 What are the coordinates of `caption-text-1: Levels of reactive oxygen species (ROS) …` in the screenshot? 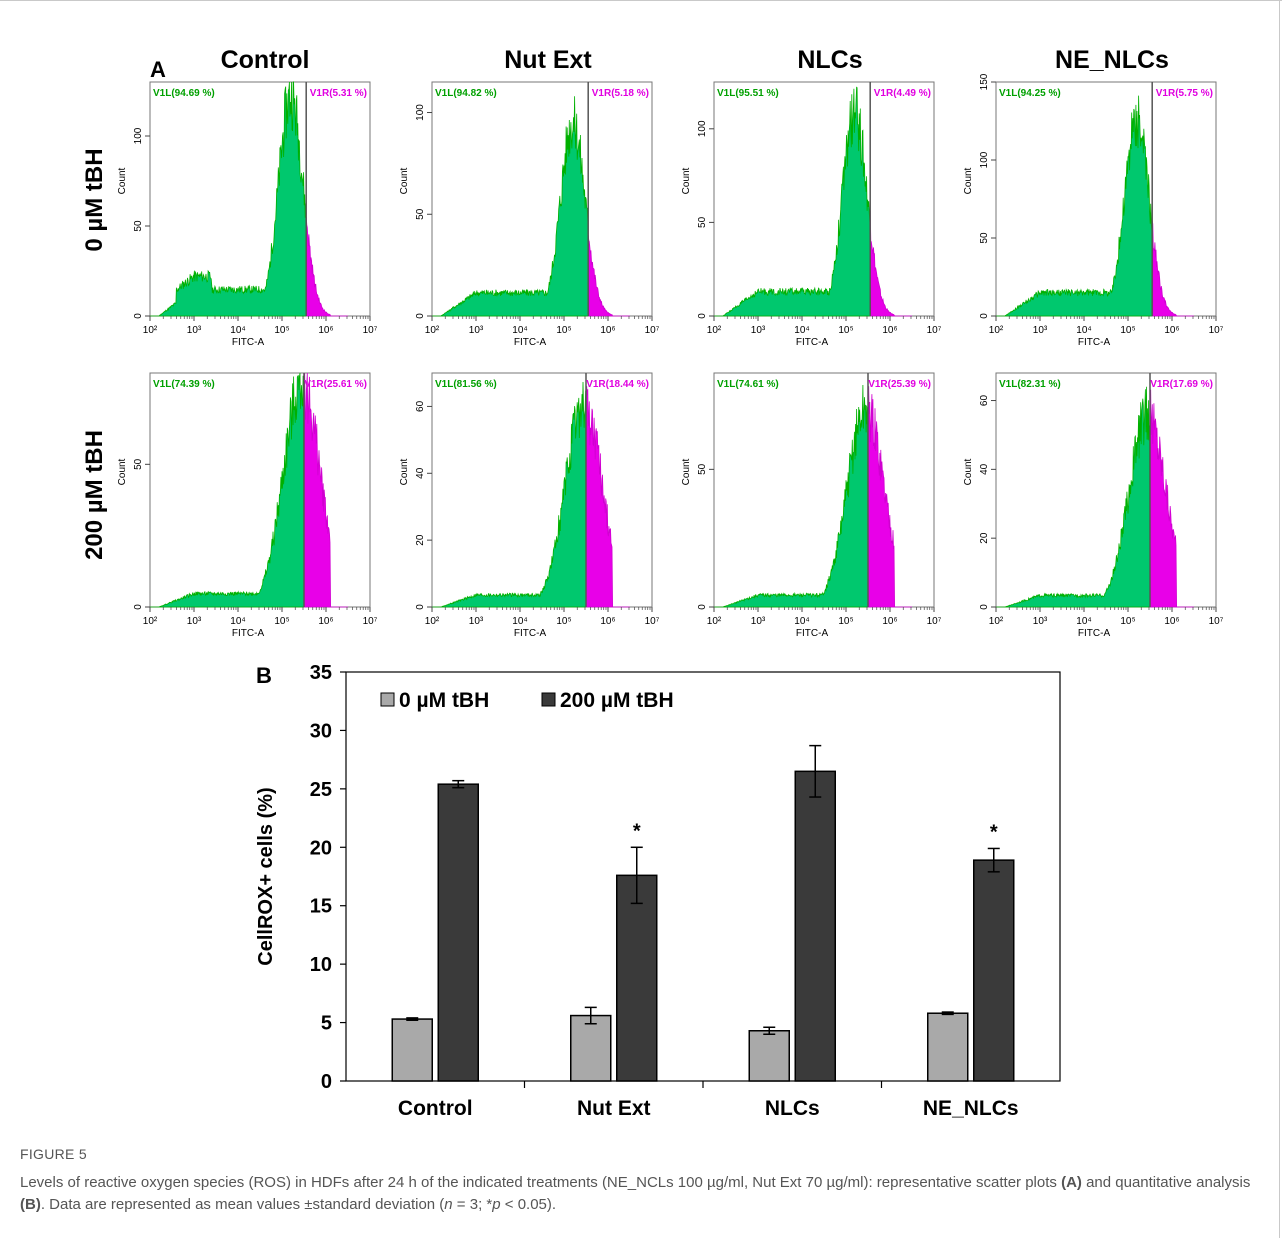 It's located at (541, 1182).